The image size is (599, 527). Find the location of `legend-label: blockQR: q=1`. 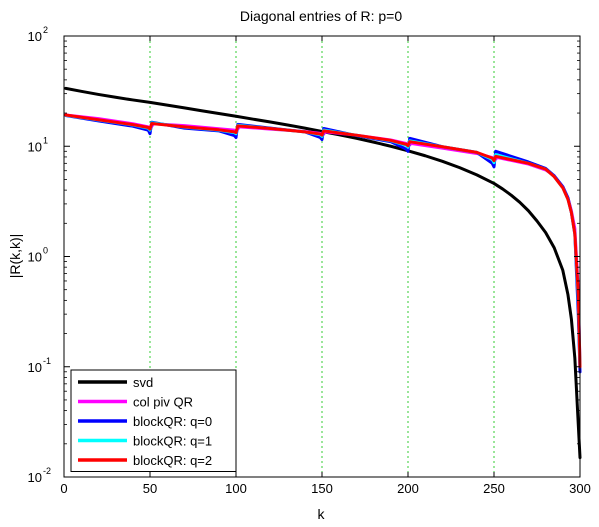

legend-label: blockQR: q=1 is located at coordinates (172, 441).